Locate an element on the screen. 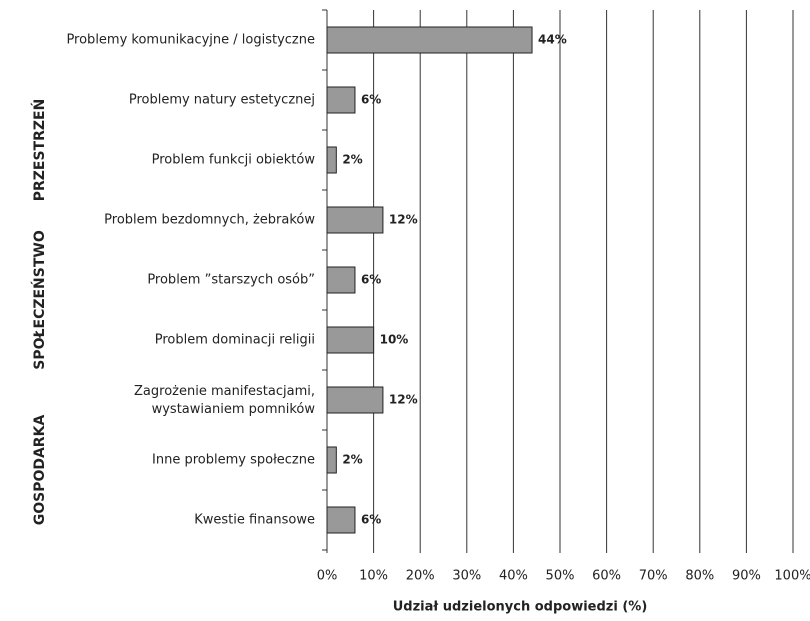  x-tick-label: 10% is located at coordinates (373, 576).